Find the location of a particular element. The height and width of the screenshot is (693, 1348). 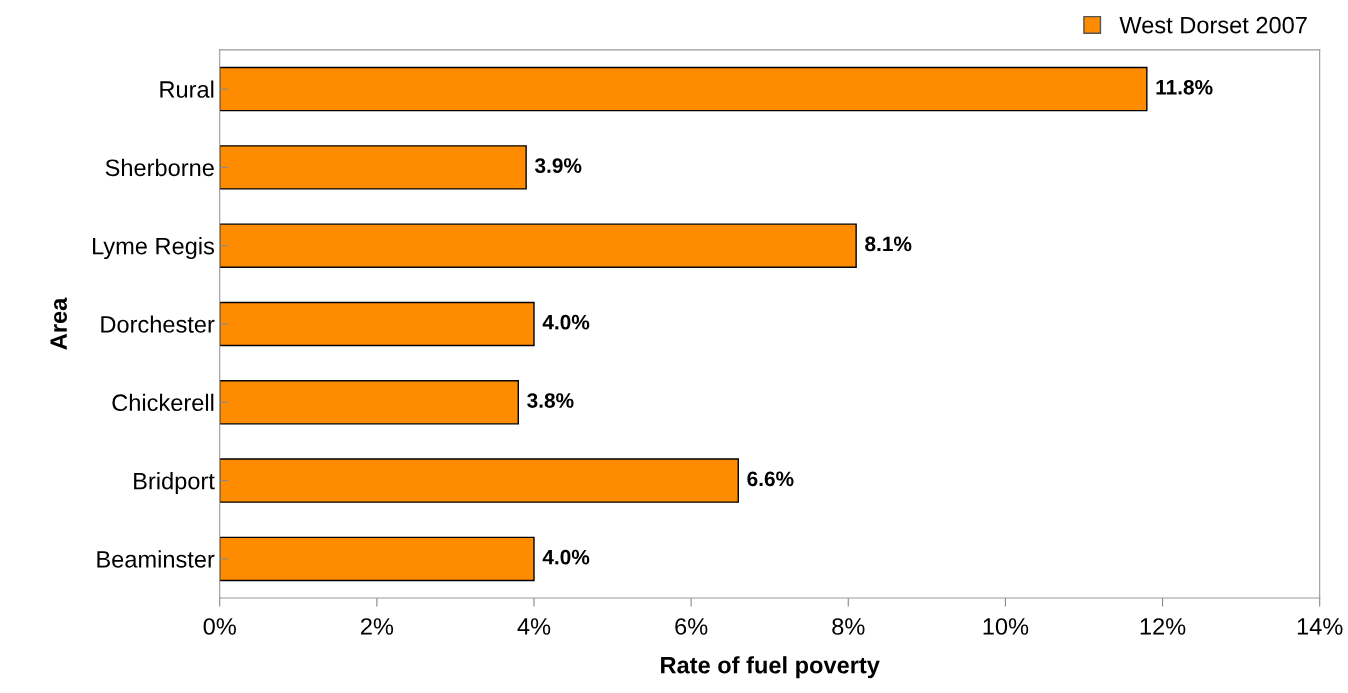

y-tick-label: Beaminster is located at coordinates (156, 559).